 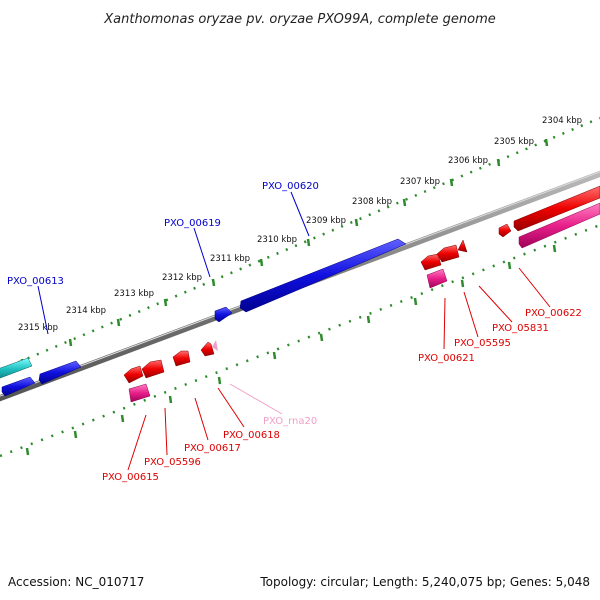 What do you see at coordinates (326, 221) in the screenshot?
I see `scale-label: 2309 kbp` at bounding box center [326, 221].